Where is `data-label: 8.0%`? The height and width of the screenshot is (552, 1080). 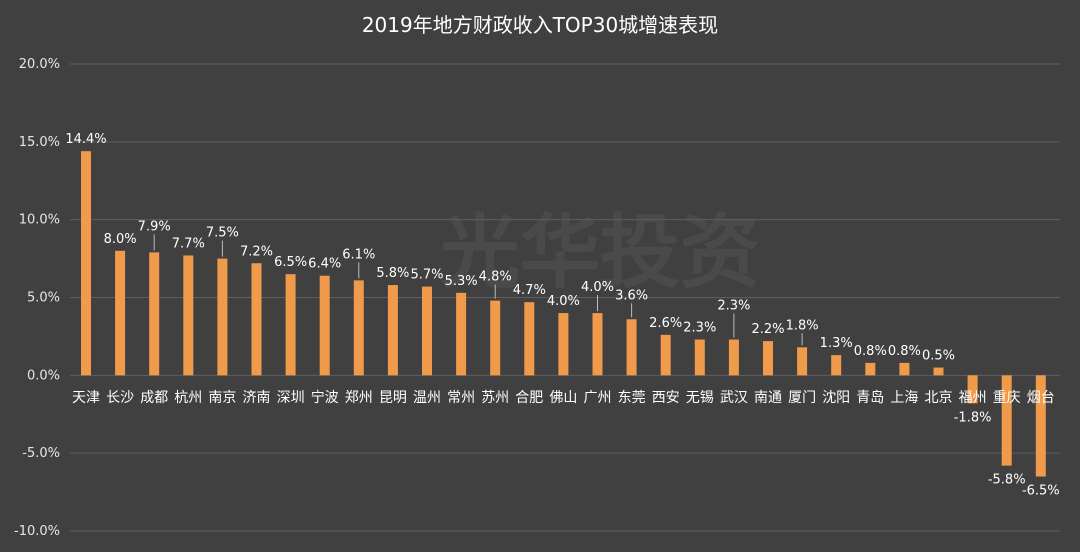 data-label: 8.0% is located at coordinates (120, 239).